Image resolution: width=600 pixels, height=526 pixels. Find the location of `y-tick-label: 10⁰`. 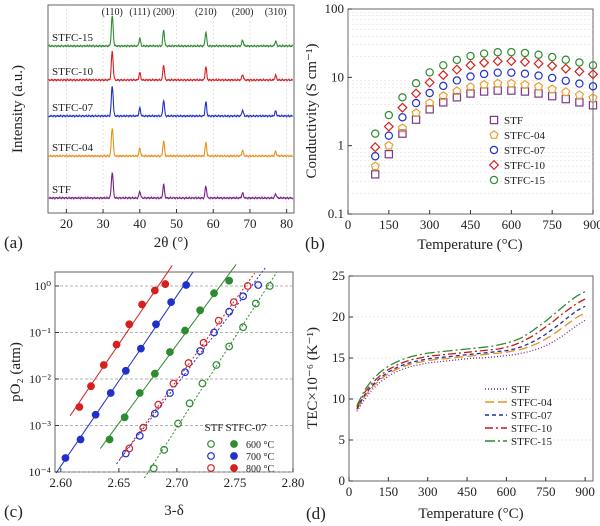

y-tick-label: 10⁰ is located at coordinates (42, 286).